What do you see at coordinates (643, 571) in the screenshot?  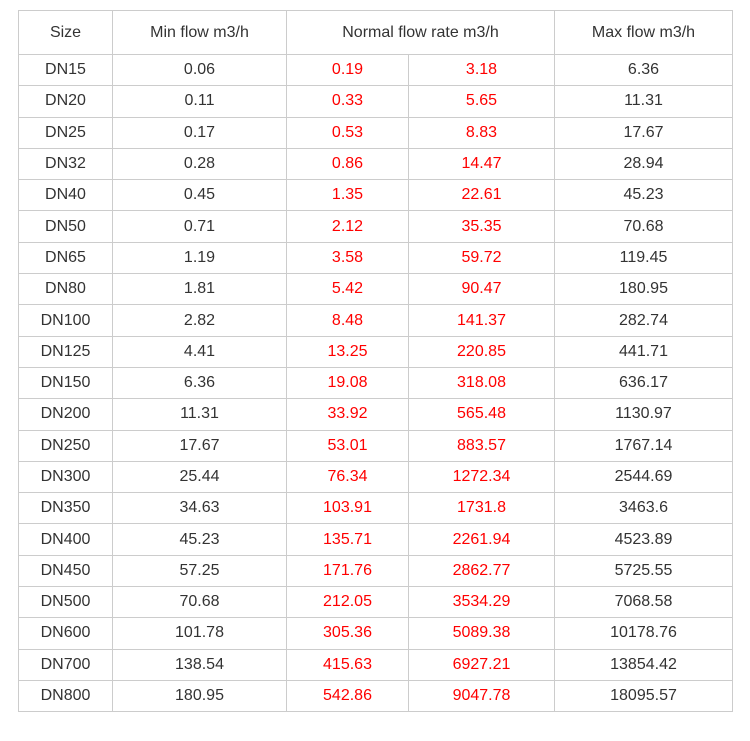 I see `max-flow-cell: 5725.55` at bounding box center [643, 571].